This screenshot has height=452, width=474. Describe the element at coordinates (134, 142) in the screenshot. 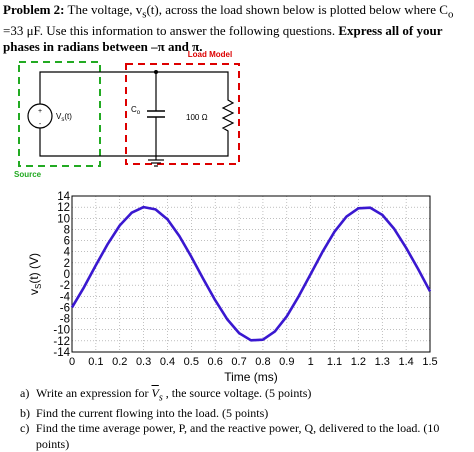

I see `bottom-wire` at that location.